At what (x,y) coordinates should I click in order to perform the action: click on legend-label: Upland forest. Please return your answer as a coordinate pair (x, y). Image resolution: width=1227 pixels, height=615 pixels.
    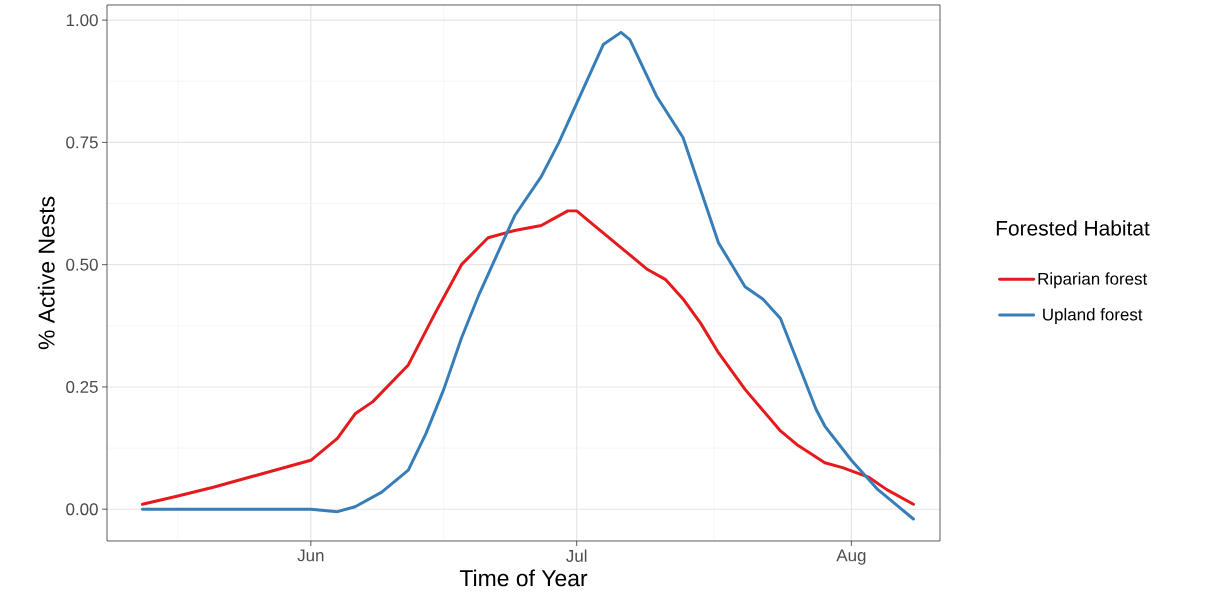
    Looking at the image, I should click on (1093, 316).